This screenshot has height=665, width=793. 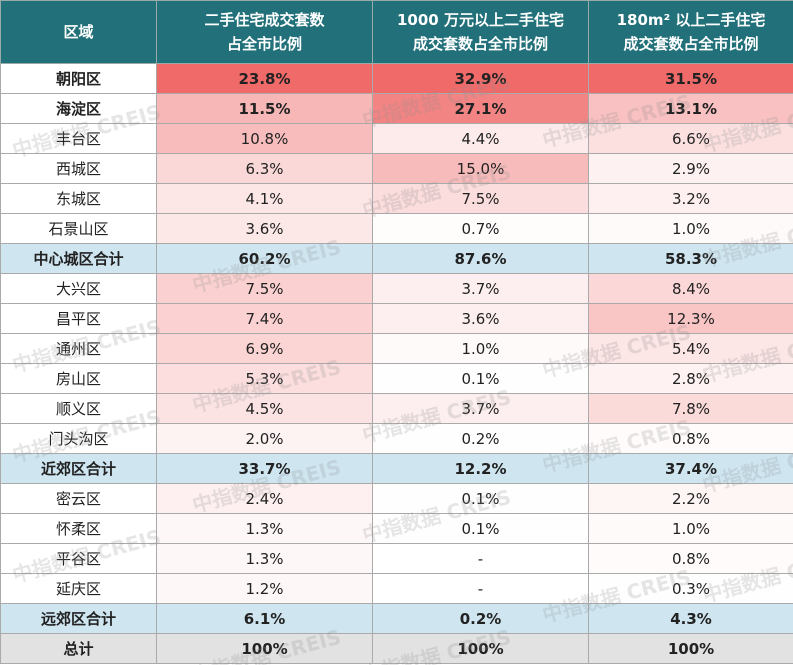 I want to click on table-row: 石景山区 3.6% 0.7% 1.0%, so click(x=396, y=228).